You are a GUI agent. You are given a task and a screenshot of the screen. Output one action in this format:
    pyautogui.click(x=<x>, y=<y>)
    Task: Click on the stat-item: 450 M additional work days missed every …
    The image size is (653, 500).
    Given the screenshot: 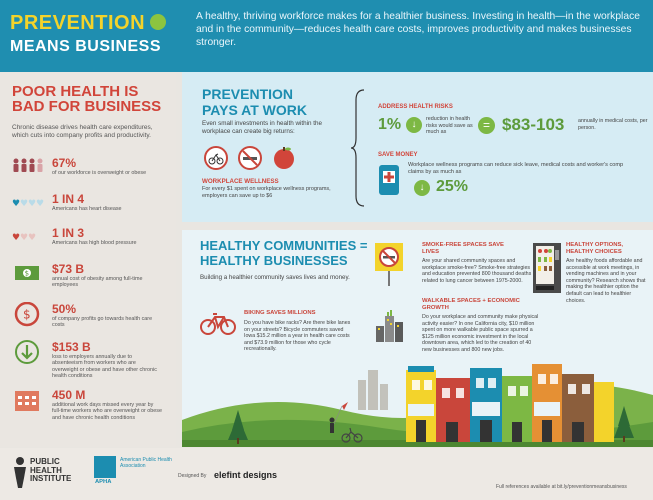 What is the action you would take?
    pyautogui.click(x=92, y=405)
    